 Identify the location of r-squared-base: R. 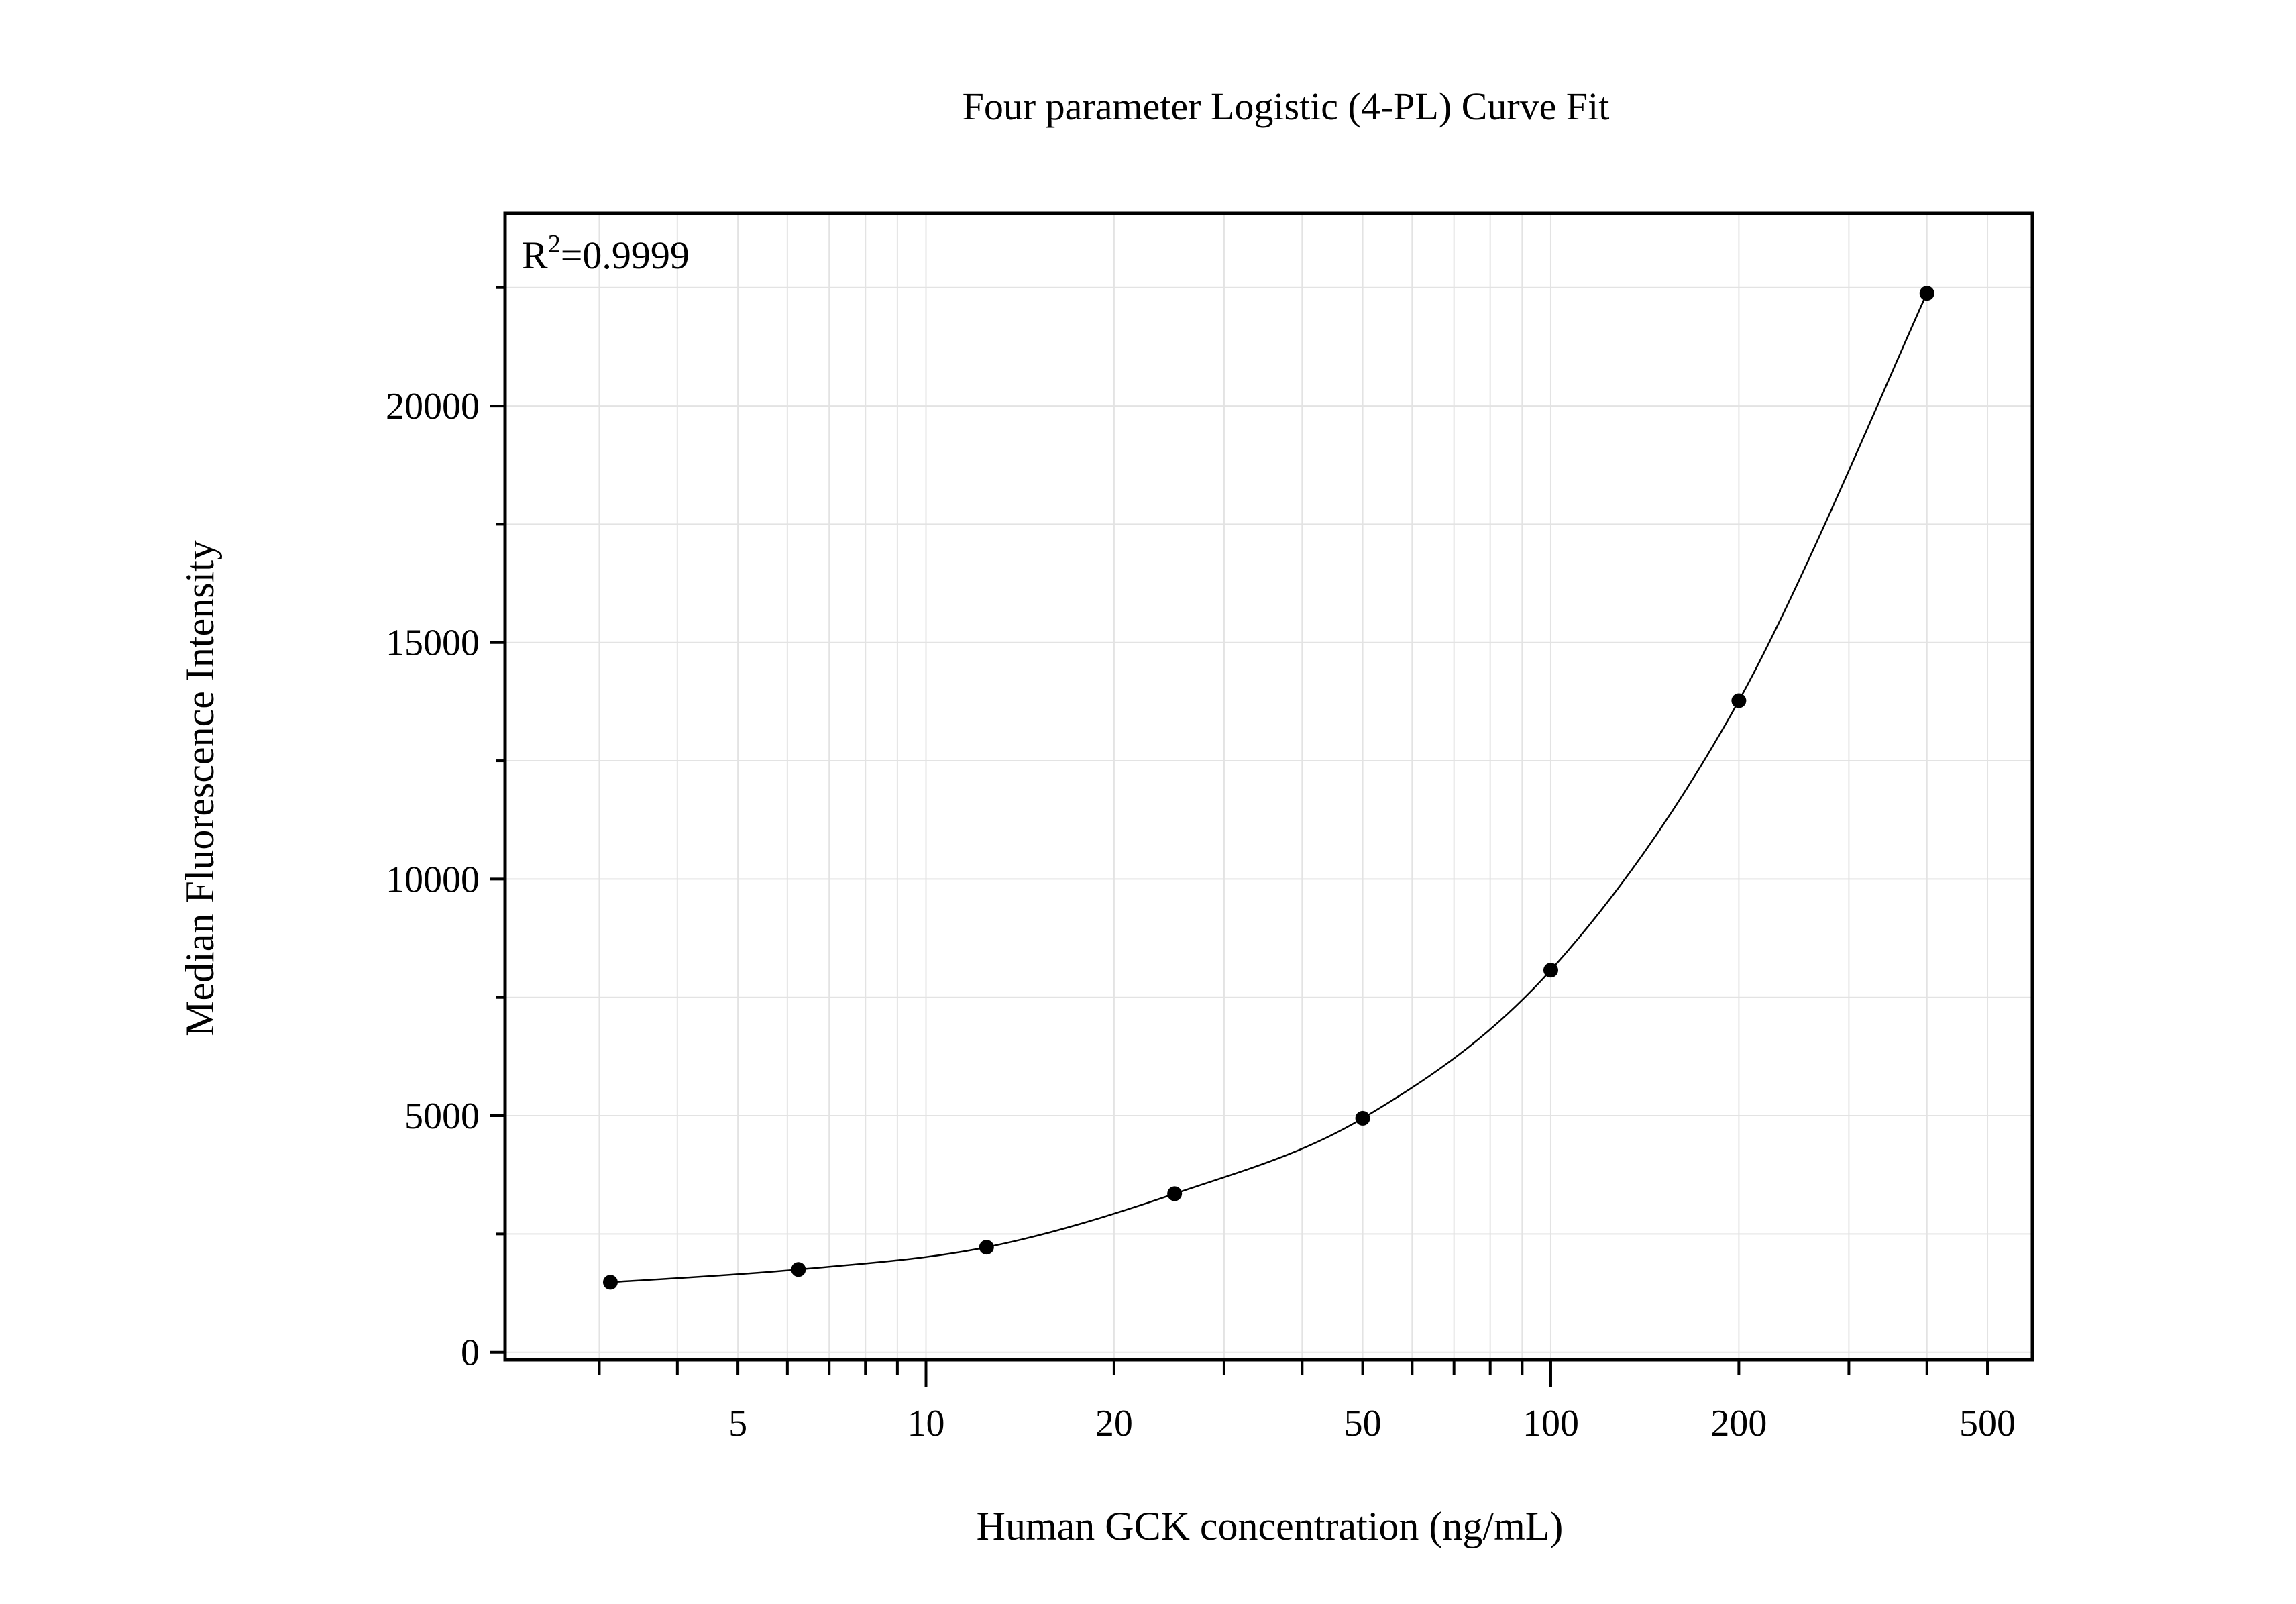
(535, 255).